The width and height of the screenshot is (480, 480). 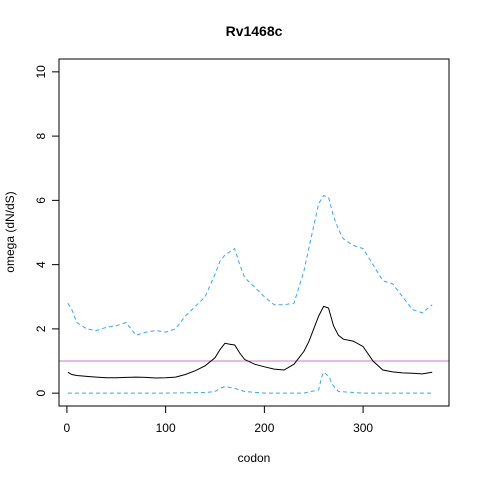 What do you see at coordinates (67, 428) in the screenshot?
I see `x-tick-label: 0` at bounding box center [67, 428].